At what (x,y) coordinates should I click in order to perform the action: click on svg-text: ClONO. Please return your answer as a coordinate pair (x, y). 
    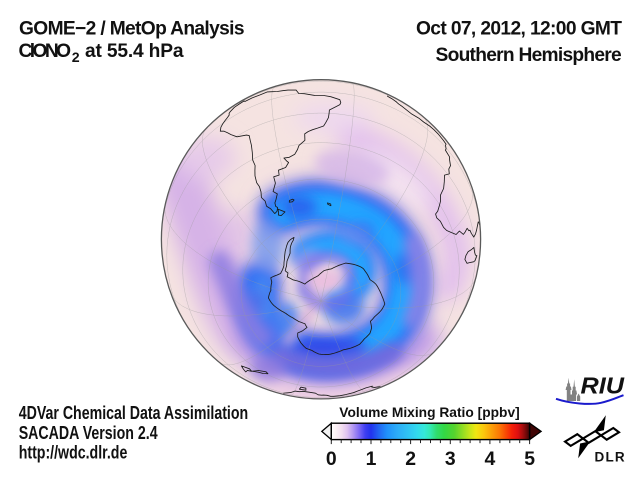
    Looking at the image, I should click on (45, 51).